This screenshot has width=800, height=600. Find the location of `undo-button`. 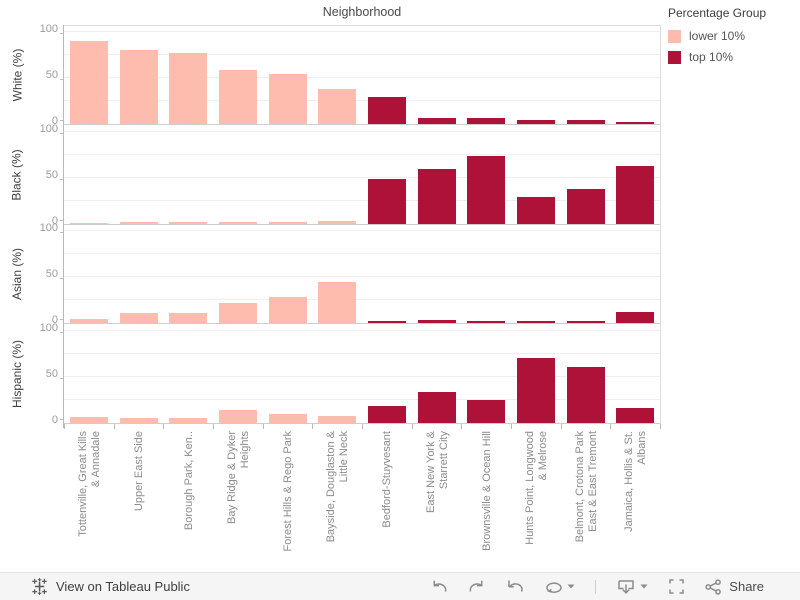

undo-button is located at coordinates (439, 587).